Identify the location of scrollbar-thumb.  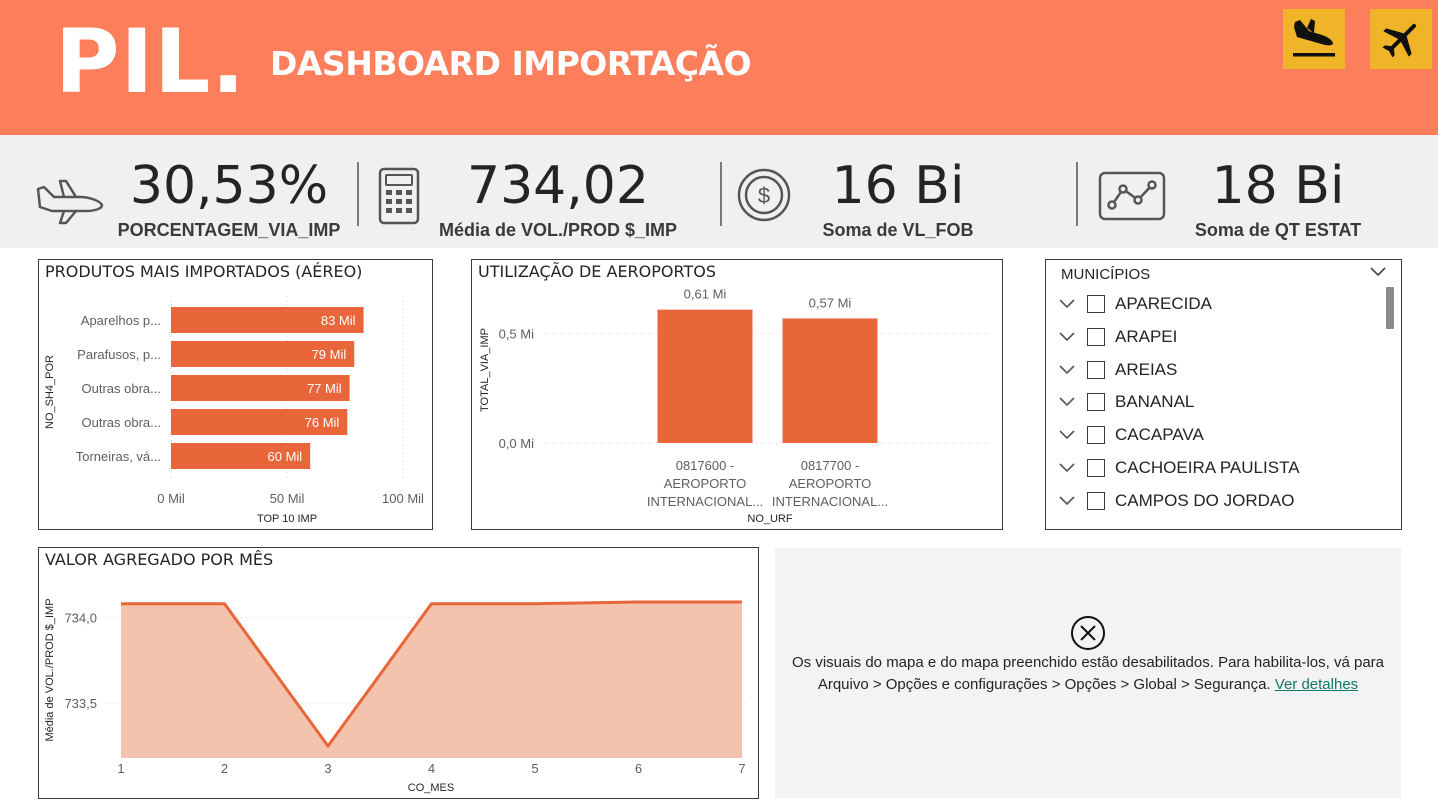
(1390, 308).